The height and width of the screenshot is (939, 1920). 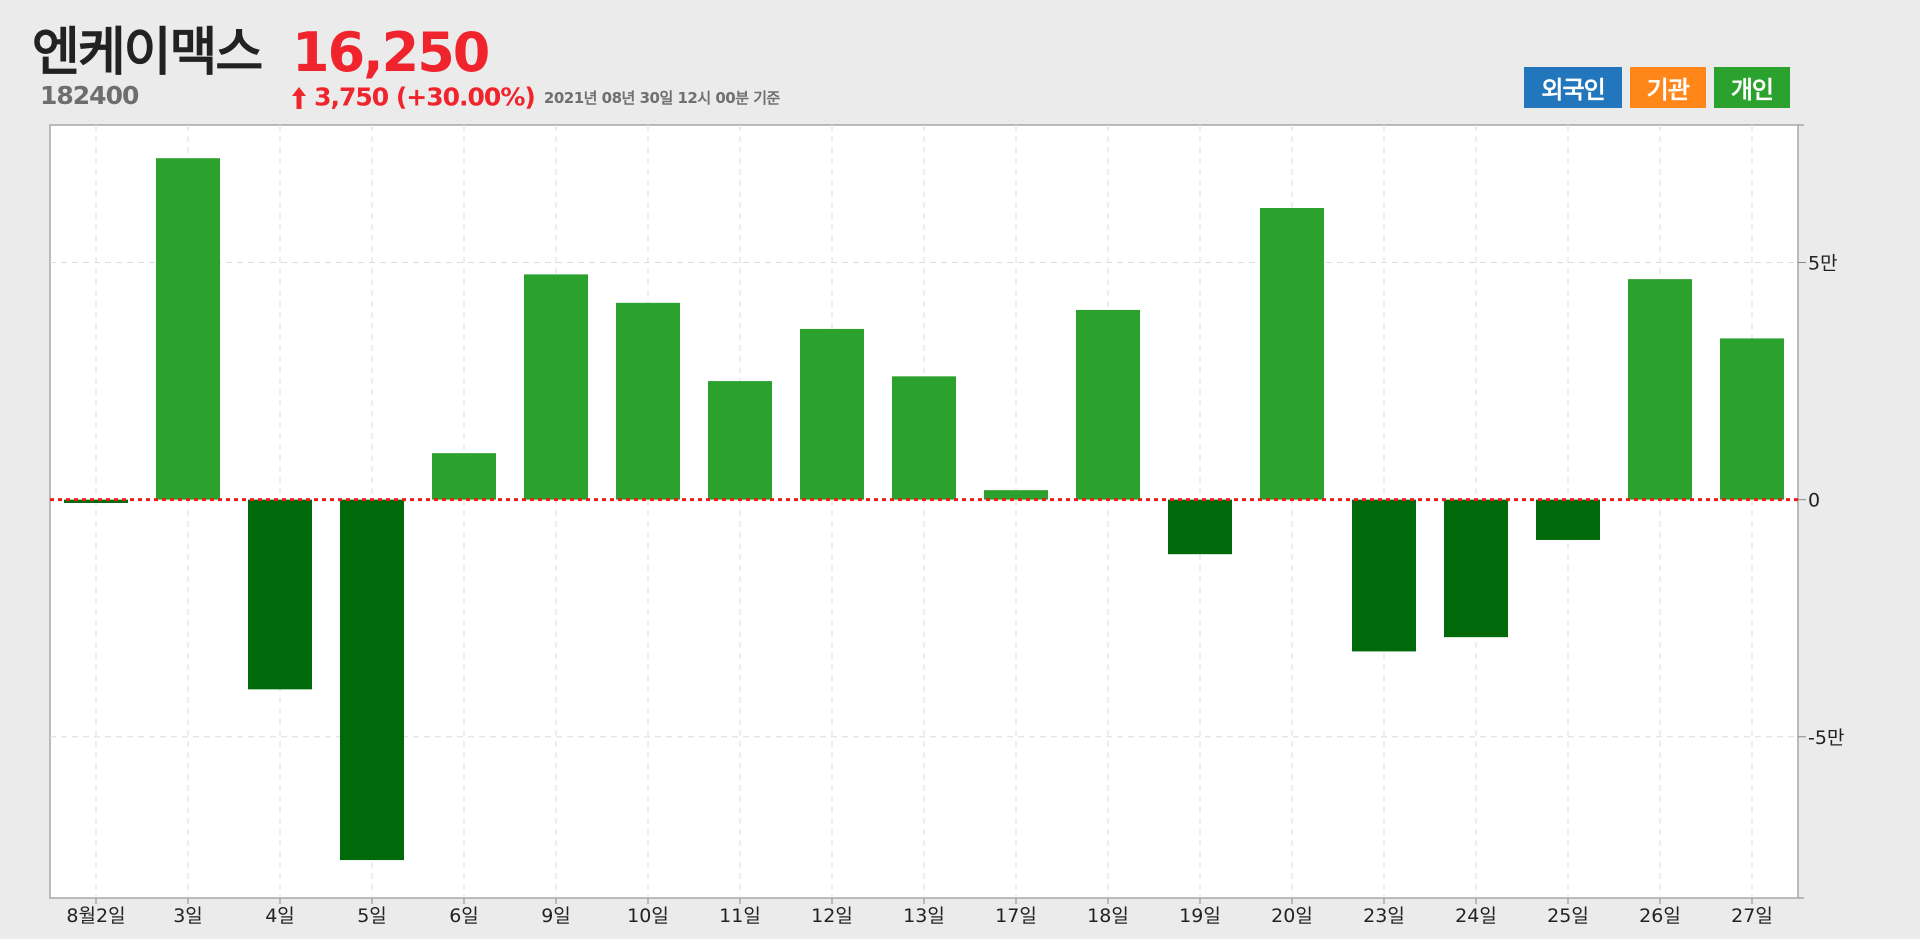 What do you see at coordinates (1751, 87) in the screenshot?
I see `legend-individual-button: 개인` at bounding box center [1751, 87].